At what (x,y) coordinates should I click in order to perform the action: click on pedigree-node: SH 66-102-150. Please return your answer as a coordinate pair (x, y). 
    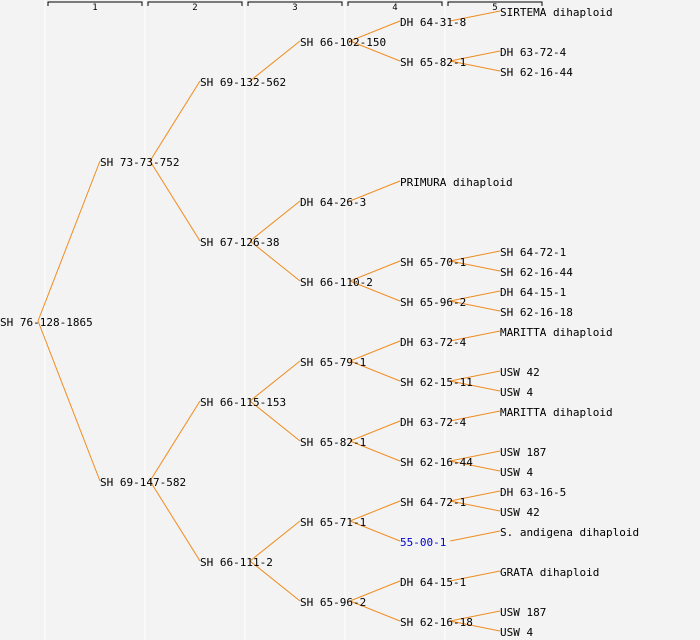
    Looking at the image, I should click on (343, 42).